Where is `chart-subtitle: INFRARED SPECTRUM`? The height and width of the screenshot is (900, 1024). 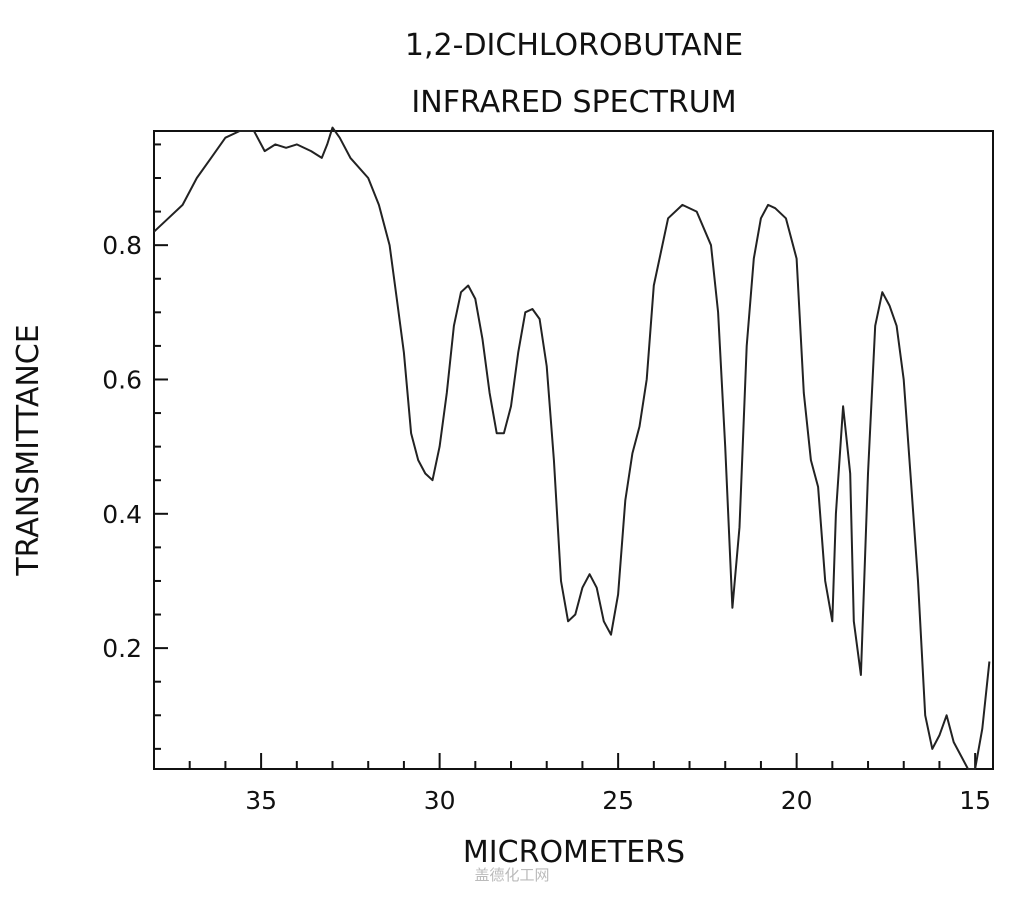
chart-subtitle: INFRARED SPECTRUM is located at coordinates (573, 102).